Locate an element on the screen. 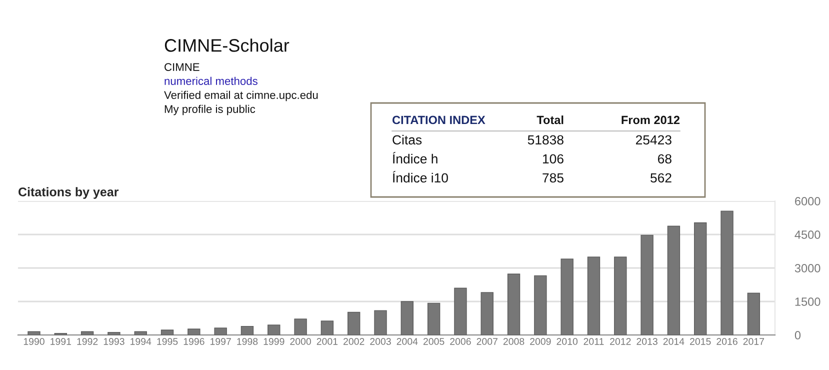 This screenshot has height=370, width=829. text: From 2012 is located at coordinates (651, 120).